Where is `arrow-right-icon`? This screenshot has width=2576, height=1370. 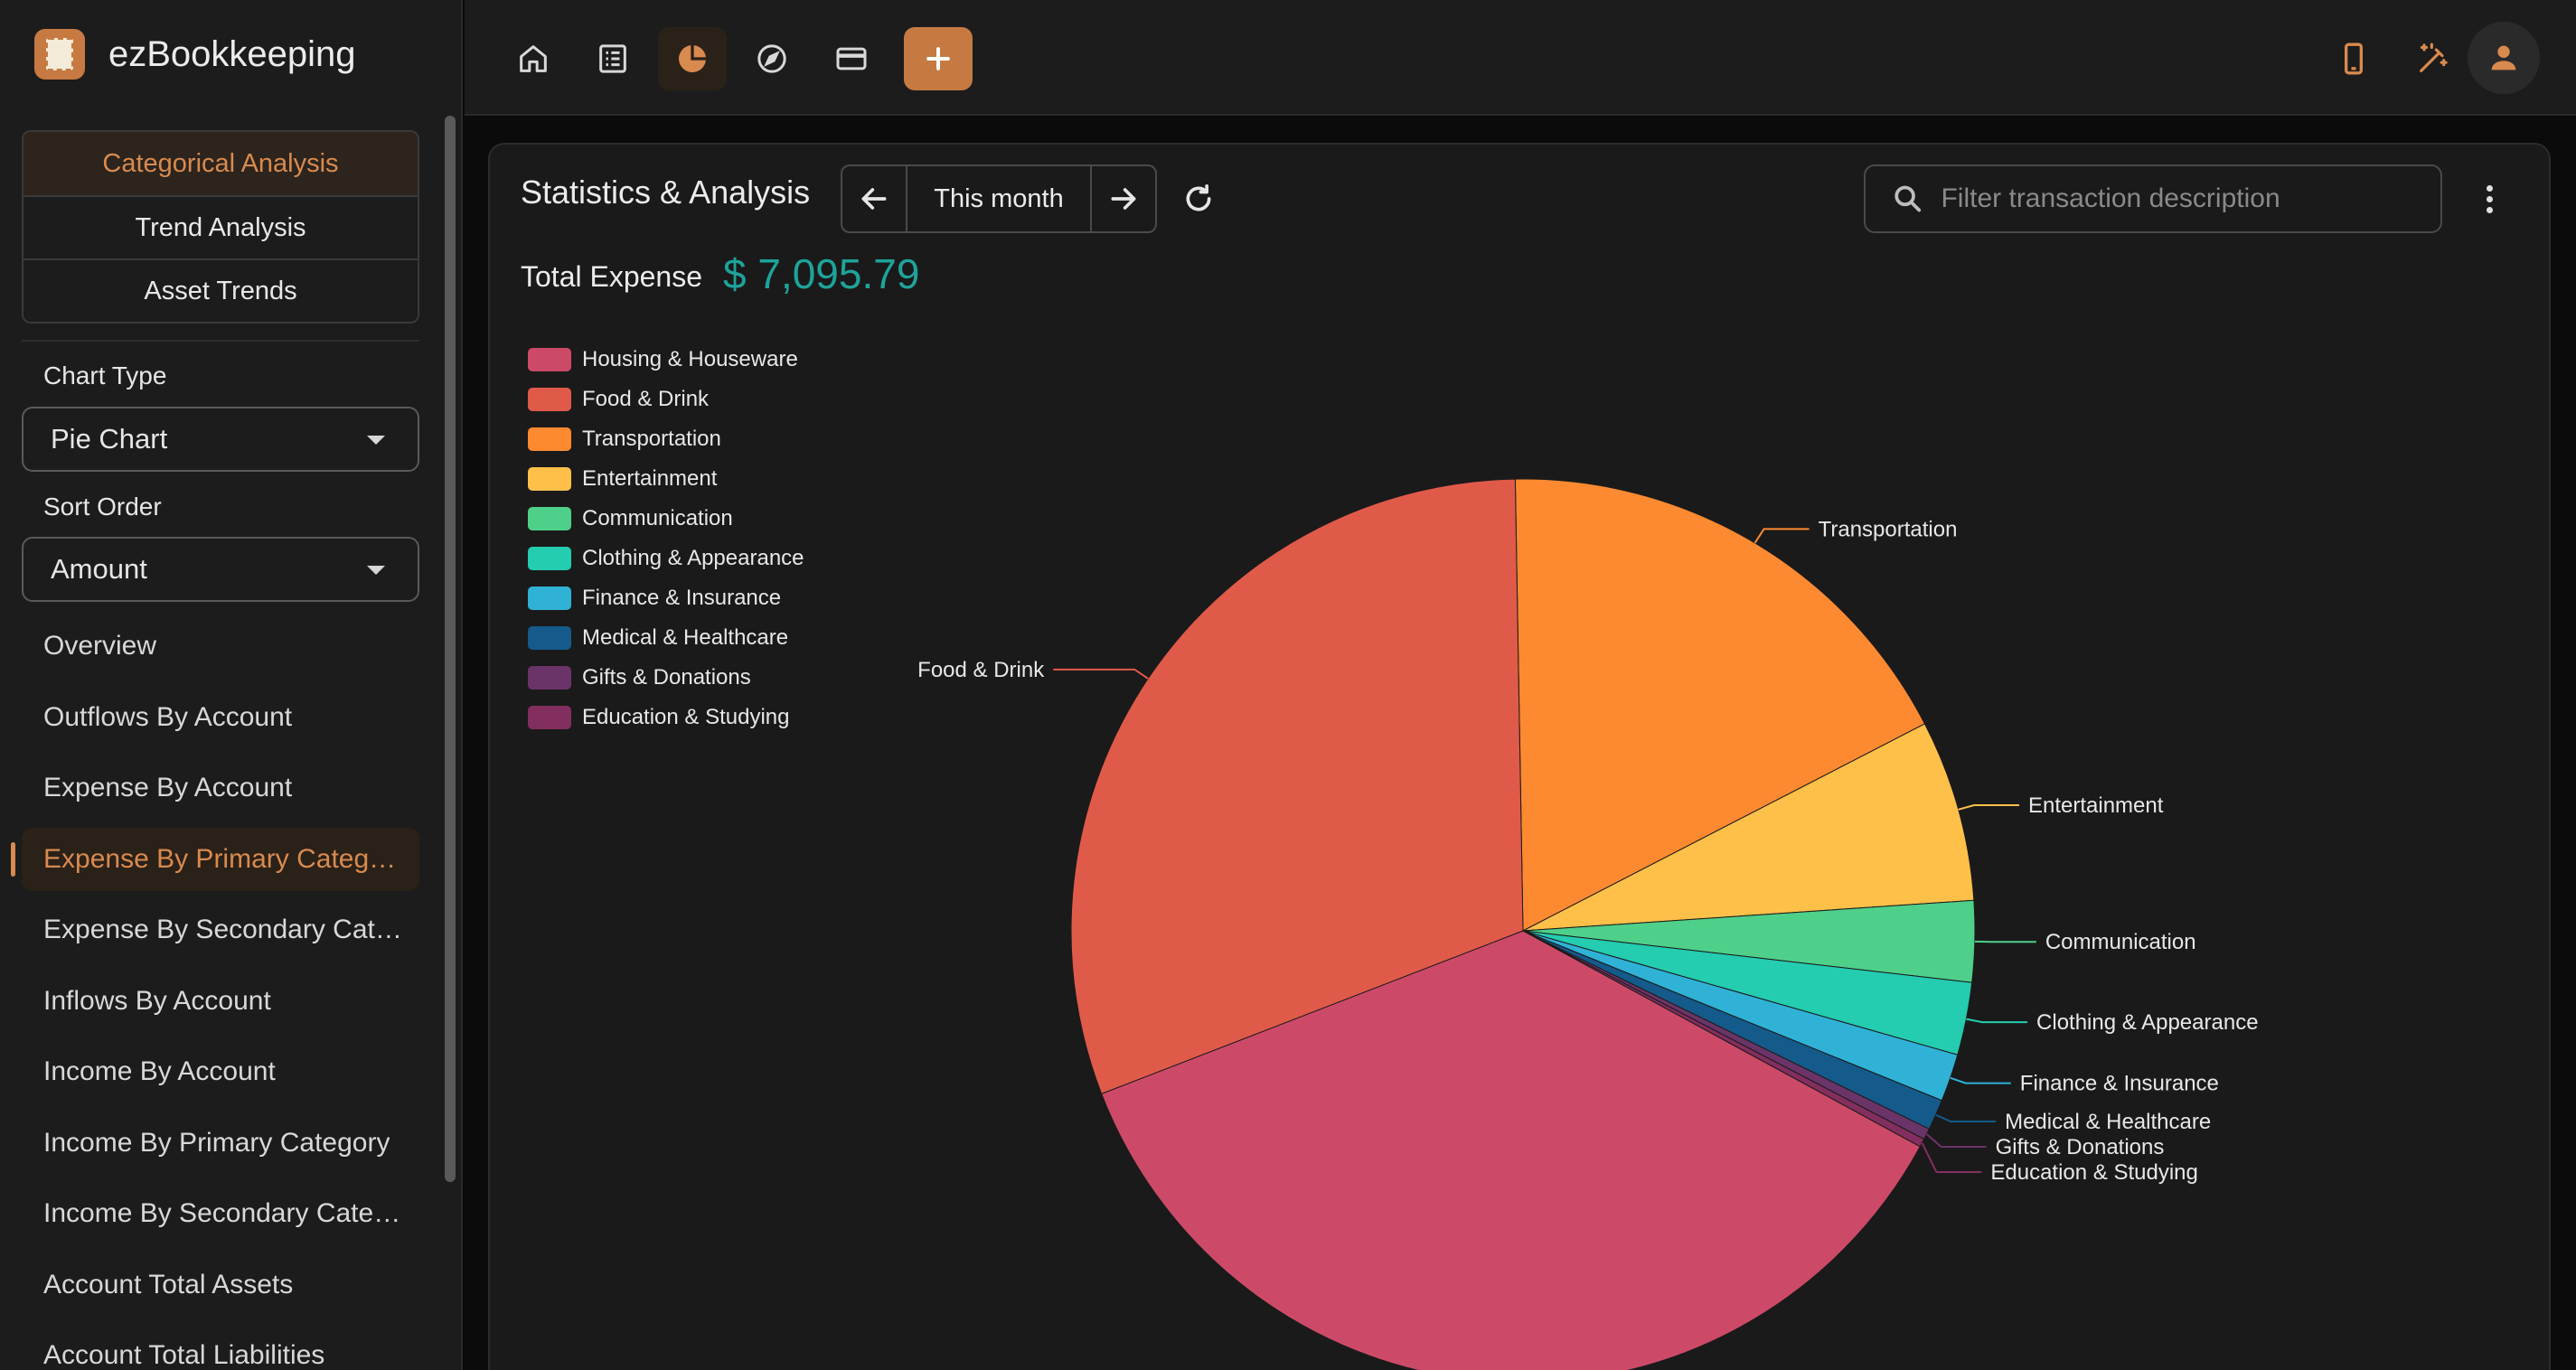 arrow-right-icon is located at coordinates (1124, 199).